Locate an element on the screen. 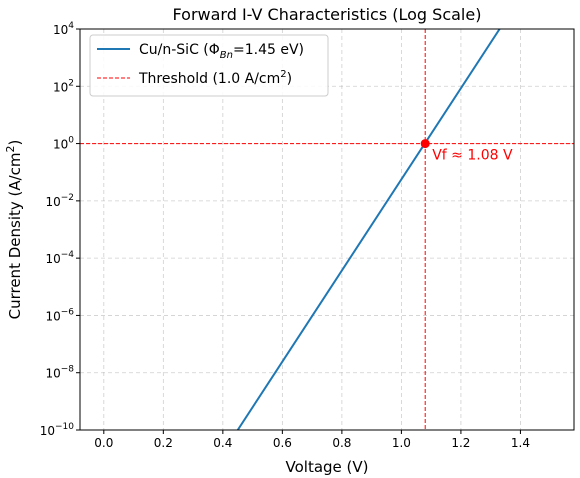  x-tick-label: 1.4 is located at coordinates (520, 443).